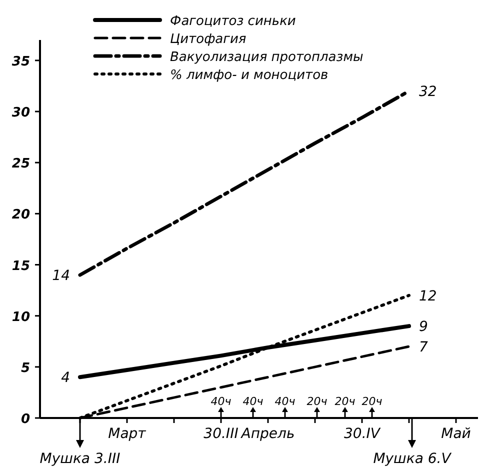 The image size is (488, 471). I want to click on data-label: 4, so click(65, 378).